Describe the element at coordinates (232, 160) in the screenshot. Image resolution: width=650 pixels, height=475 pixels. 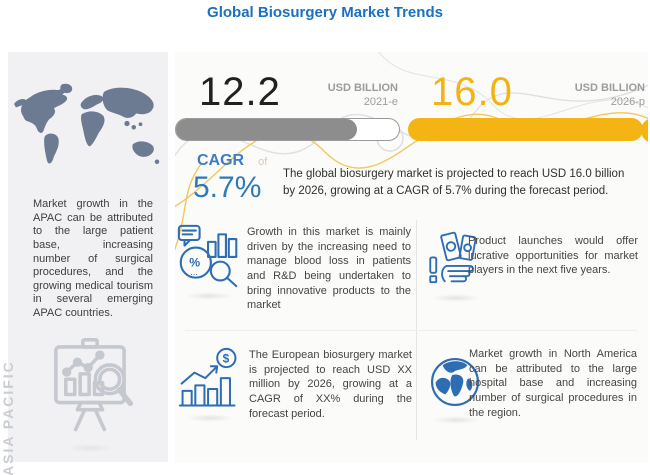
I see `cagr-label: CAGR of` at that location.